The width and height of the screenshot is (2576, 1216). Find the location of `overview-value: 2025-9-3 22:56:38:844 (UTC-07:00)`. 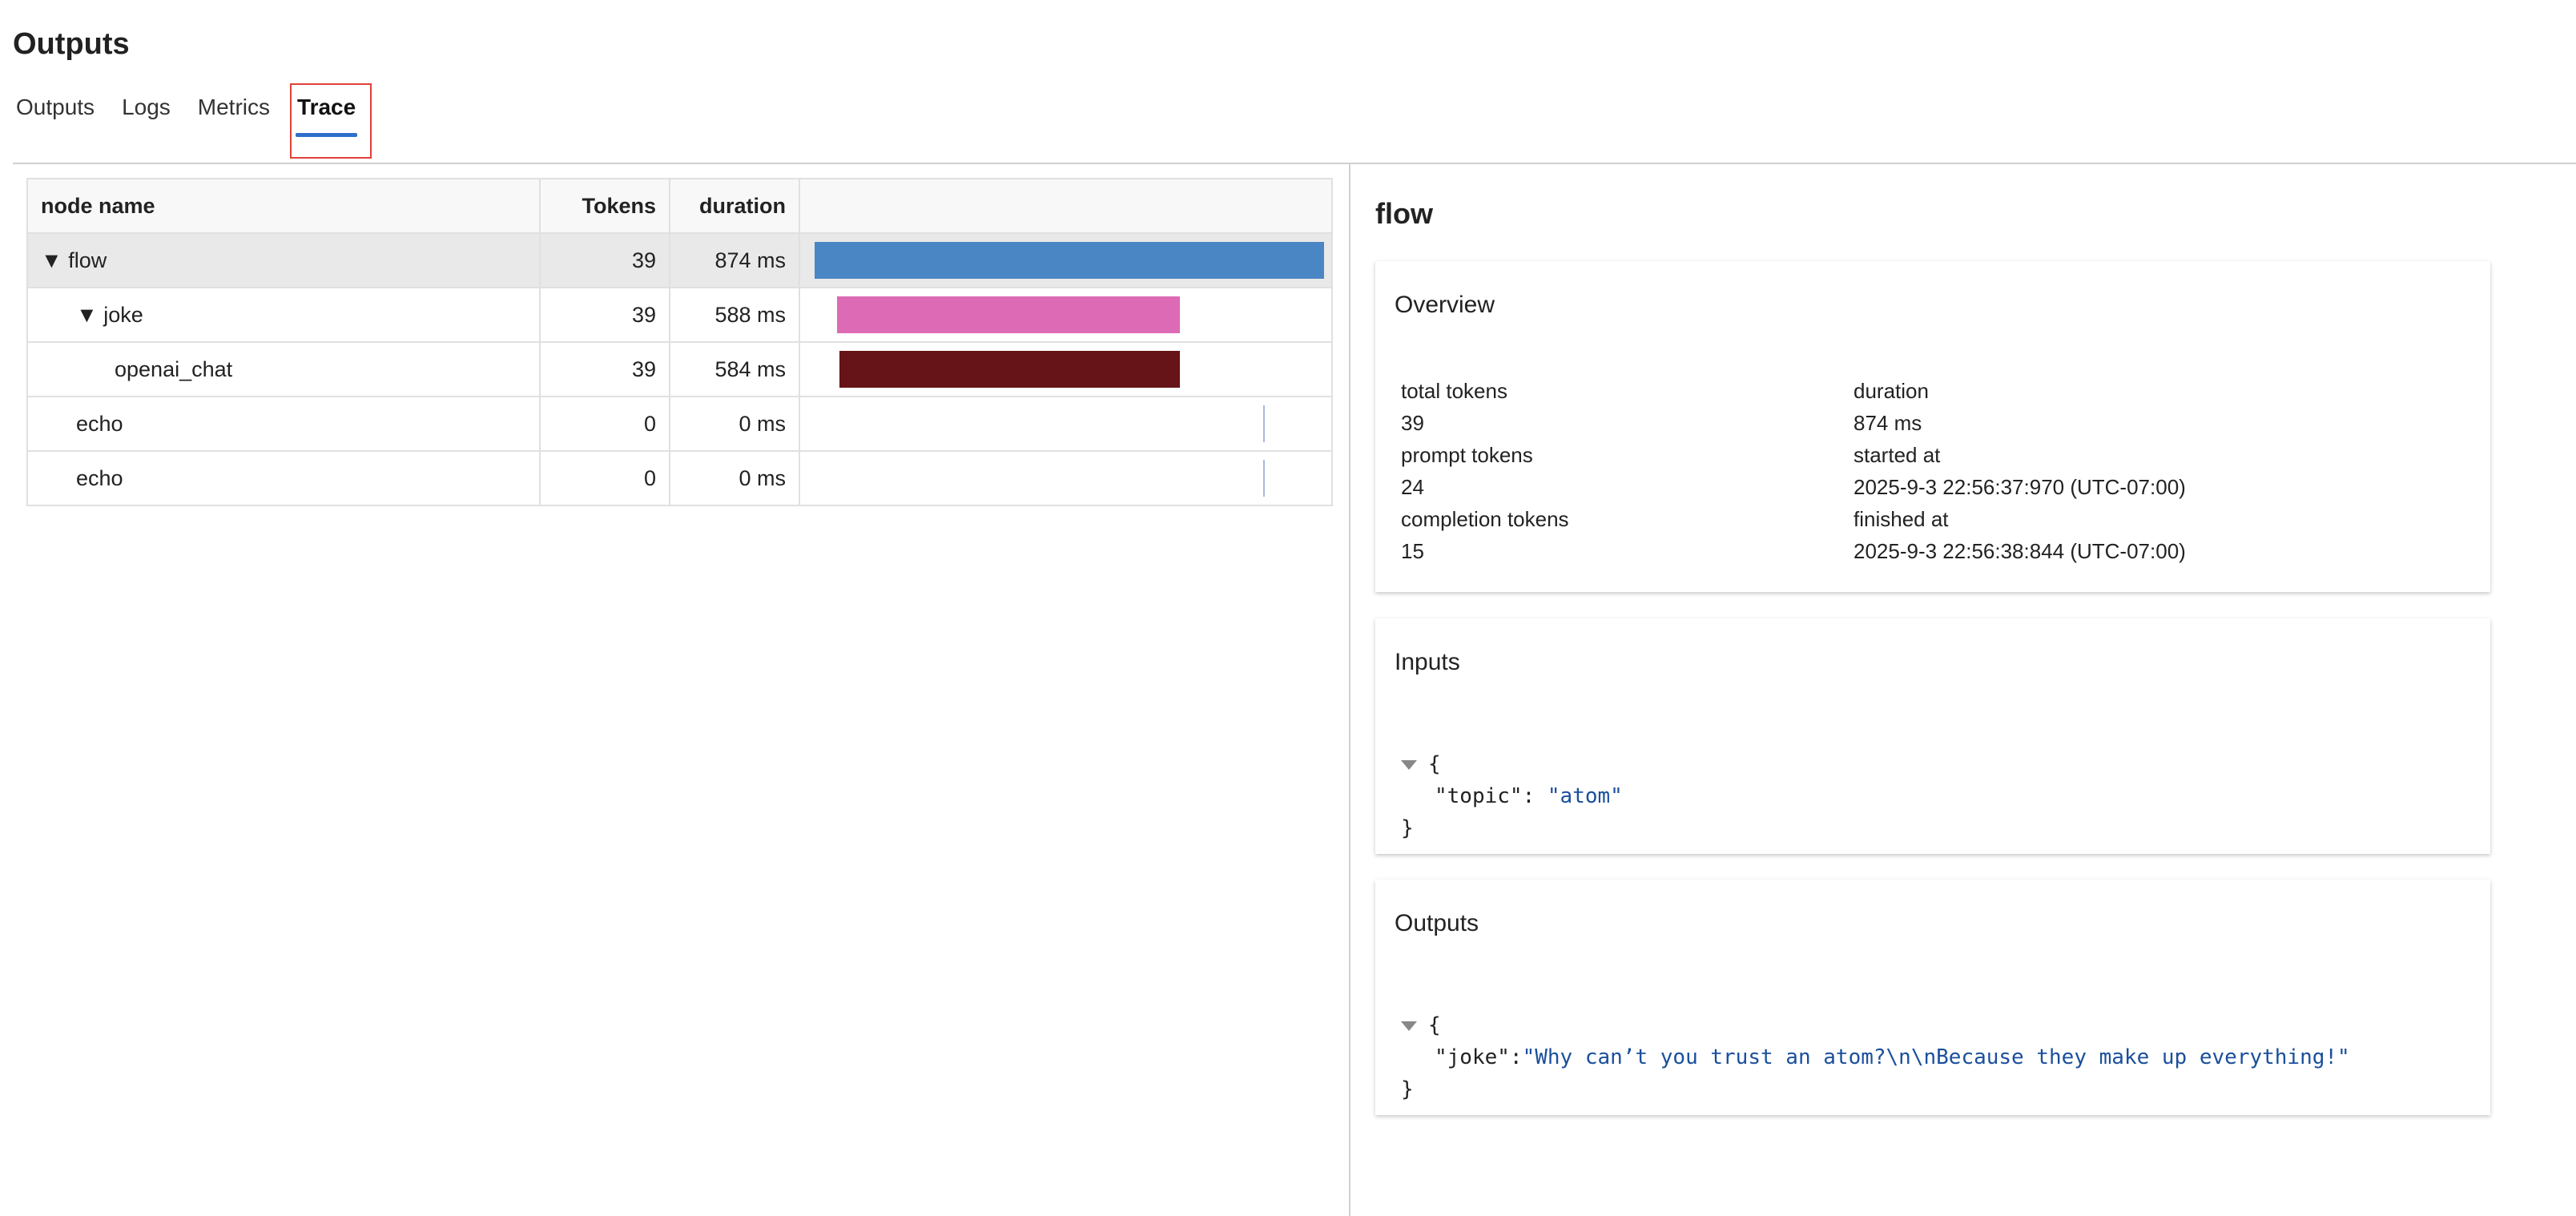

overview-value: 2025-9-3 22:56:38:844 (UTC-07:00) is located at coordinates (2020, 551).